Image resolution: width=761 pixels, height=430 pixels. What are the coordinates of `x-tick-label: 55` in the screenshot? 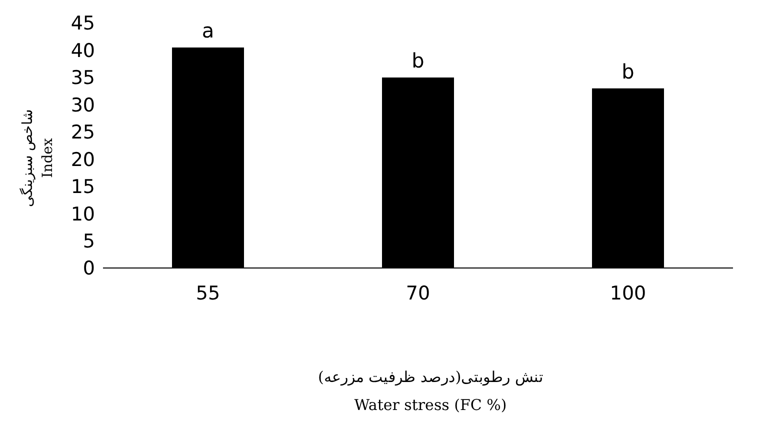 It's located at (208, 293).